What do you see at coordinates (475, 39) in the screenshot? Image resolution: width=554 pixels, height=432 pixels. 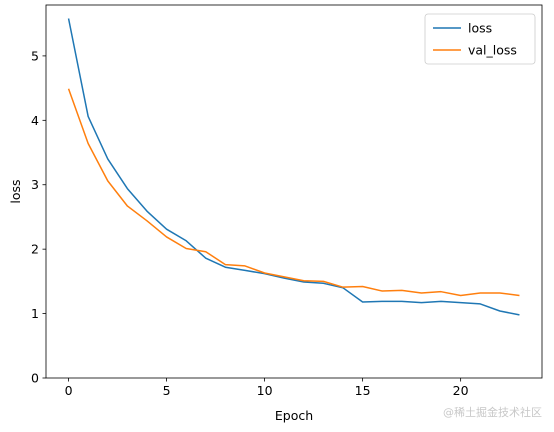 I see `legend-entries: loss val_loss` at bounding box center [475, 39].